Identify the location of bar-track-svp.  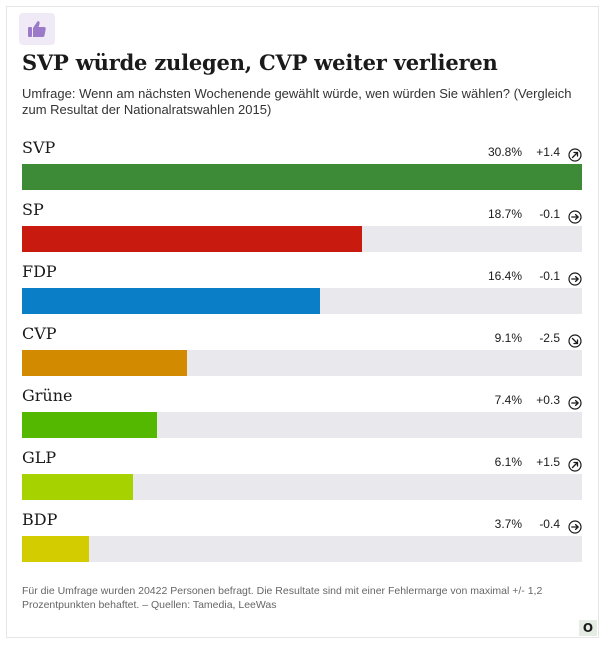
(302, 177).